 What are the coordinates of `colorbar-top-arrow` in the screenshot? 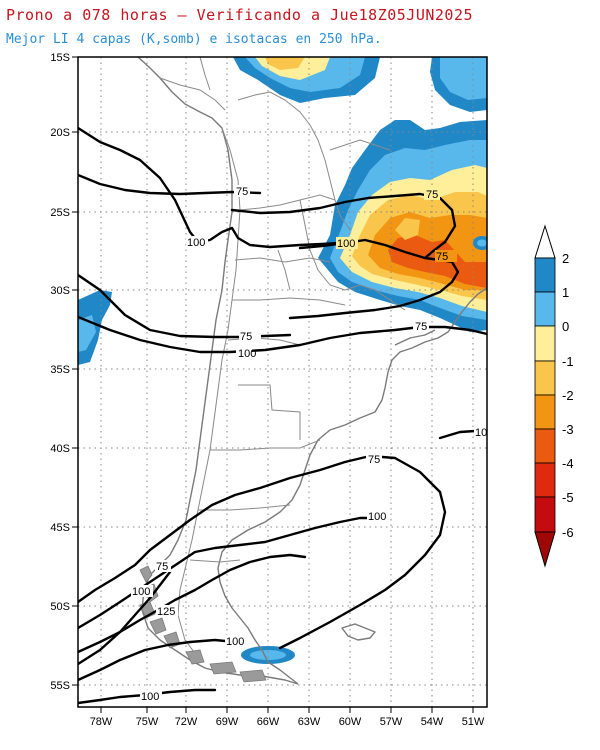 It's located at (545, 241).